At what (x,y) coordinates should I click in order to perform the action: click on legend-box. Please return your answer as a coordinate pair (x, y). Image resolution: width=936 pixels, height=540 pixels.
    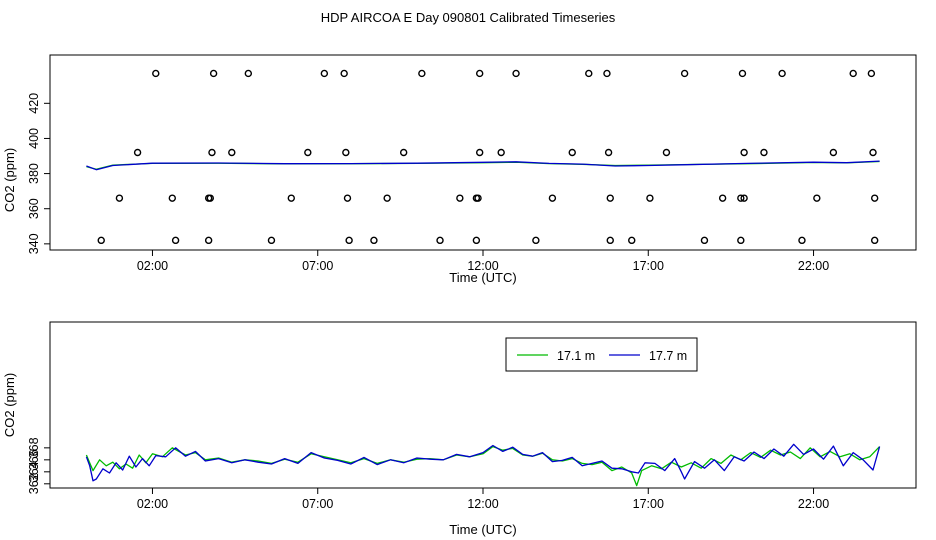
    Looking at the image, I should click on (601, 354).